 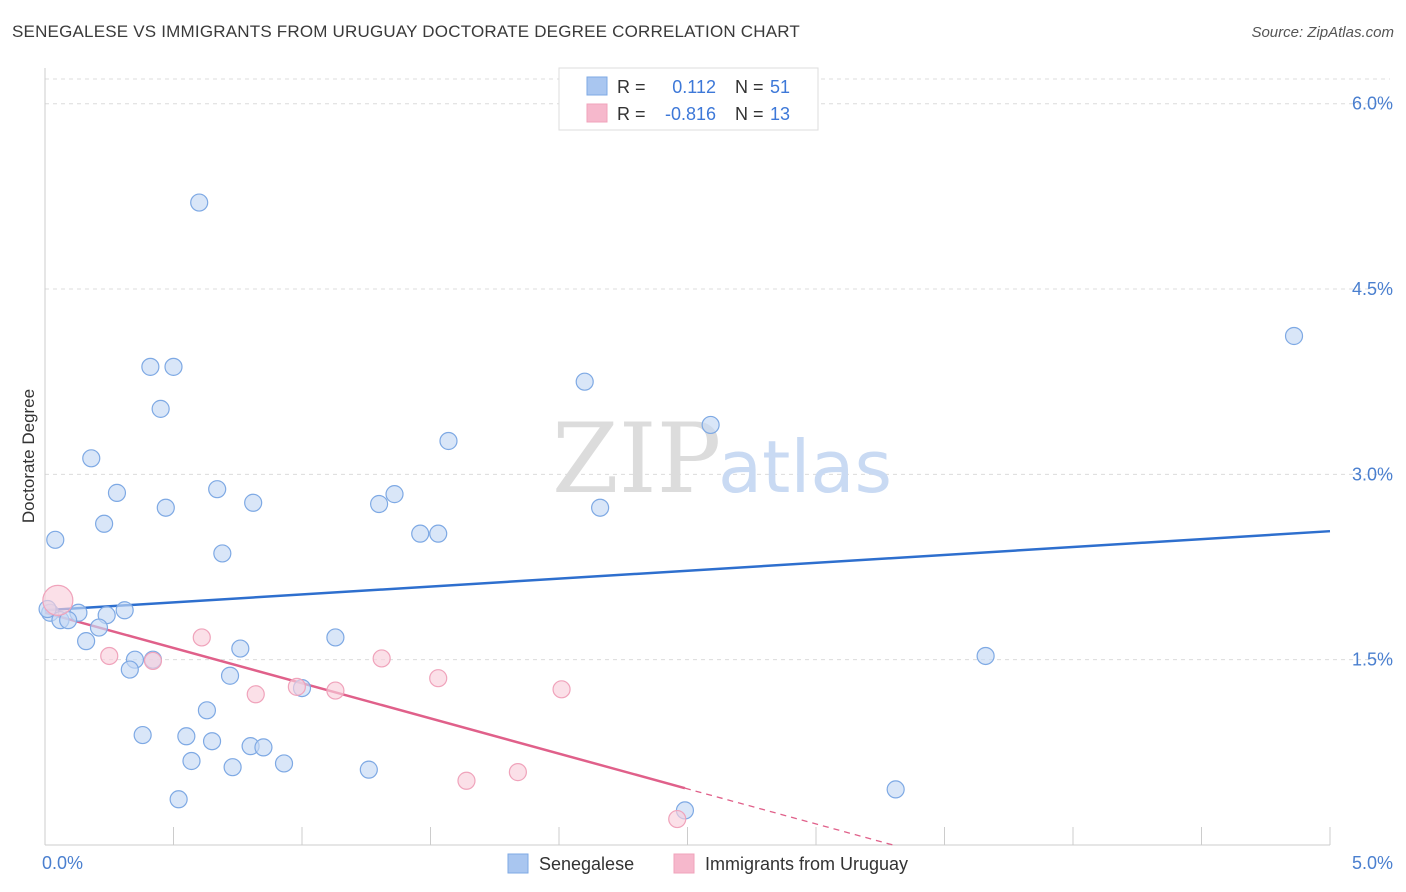 What do you see at coordinates (694, 87) in the screenshot?
I see `legend-r-value-0: 0.112` at bounding box center [694, 87].